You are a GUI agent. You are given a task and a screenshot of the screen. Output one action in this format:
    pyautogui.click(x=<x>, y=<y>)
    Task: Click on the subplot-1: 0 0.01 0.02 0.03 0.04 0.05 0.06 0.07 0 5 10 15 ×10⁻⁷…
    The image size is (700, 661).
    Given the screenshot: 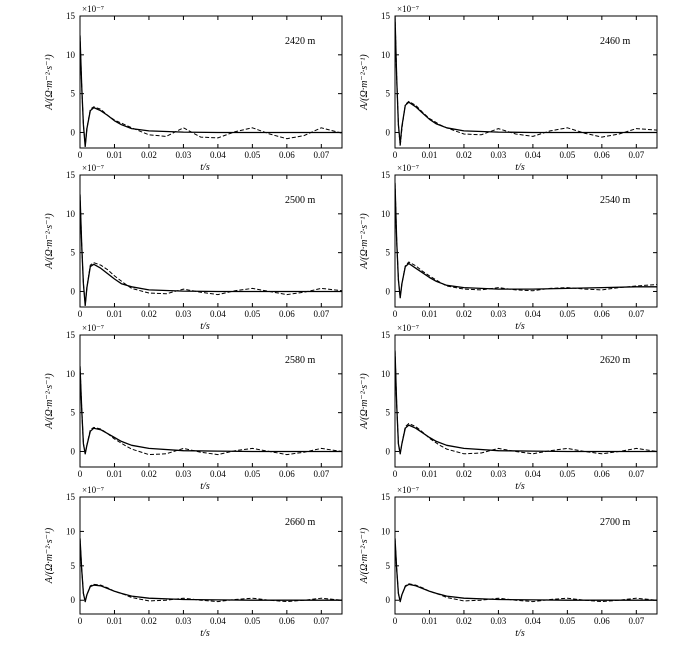 What is the action you would take?
    pyautogui.click(x=193, y=88)
    